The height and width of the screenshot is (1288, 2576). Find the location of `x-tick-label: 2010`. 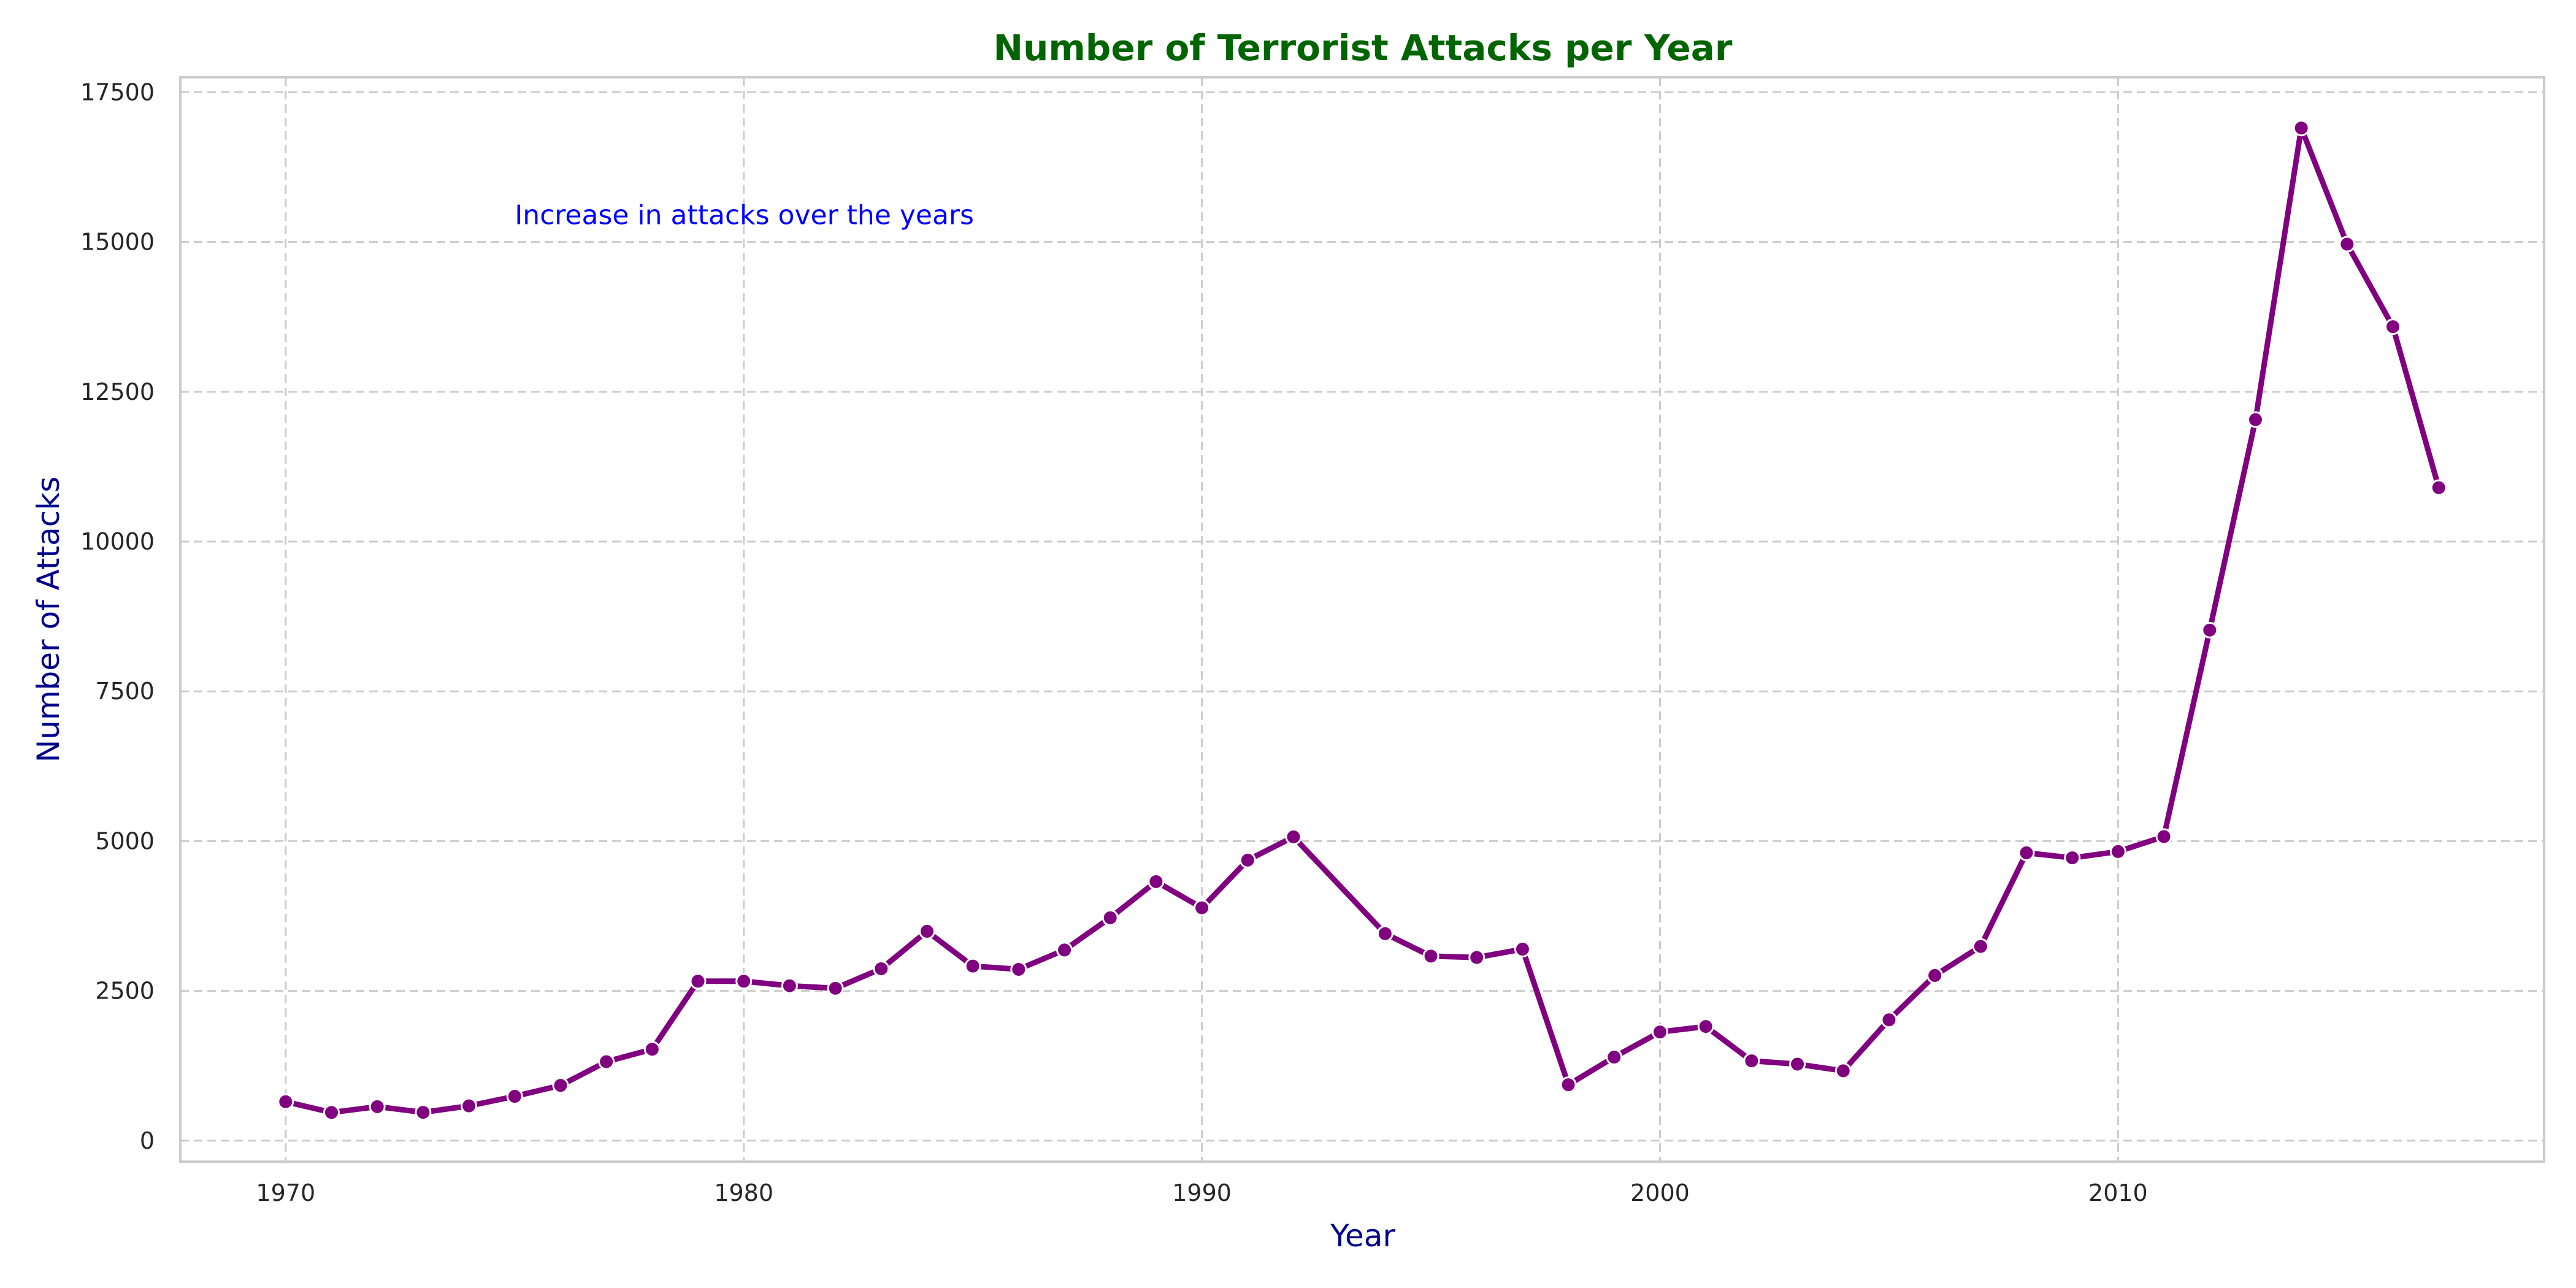

x-tick-label: 2010 is located at coordinates (2118, 1192).